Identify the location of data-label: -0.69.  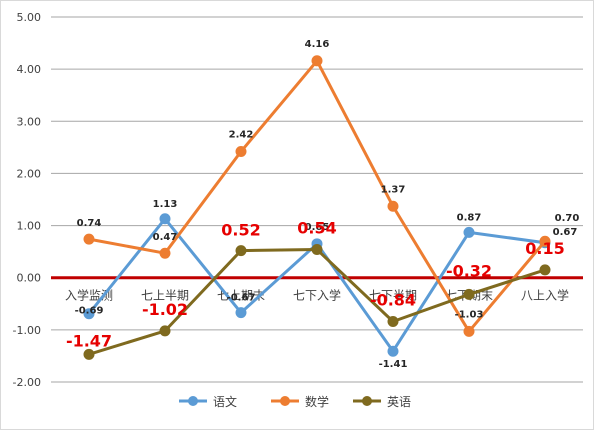
(89, 311).